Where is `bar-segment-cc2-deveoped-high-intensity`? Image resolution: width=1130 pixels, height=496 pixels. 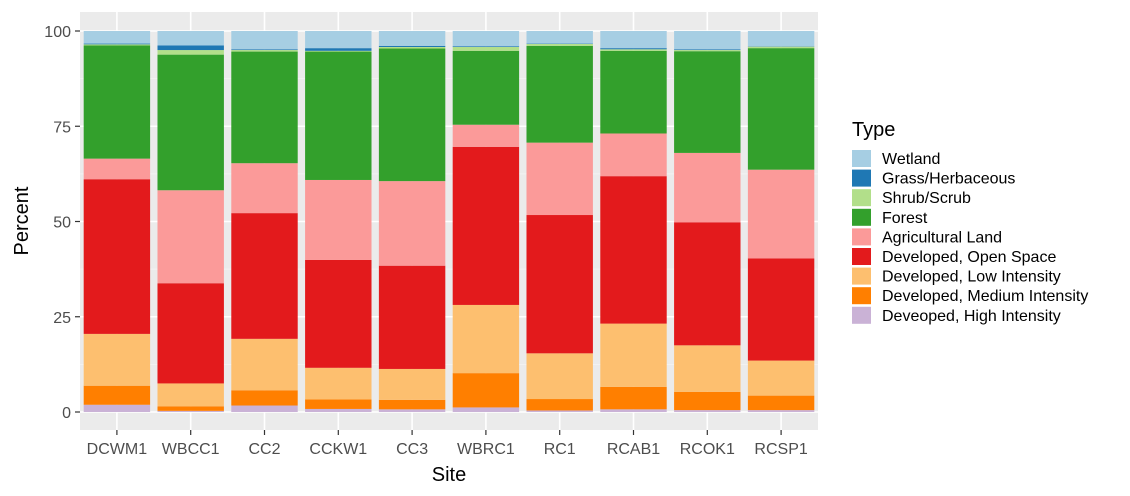 bar-segment-cc2-deveoped-high-intensity is located at coordinates (264, 408).